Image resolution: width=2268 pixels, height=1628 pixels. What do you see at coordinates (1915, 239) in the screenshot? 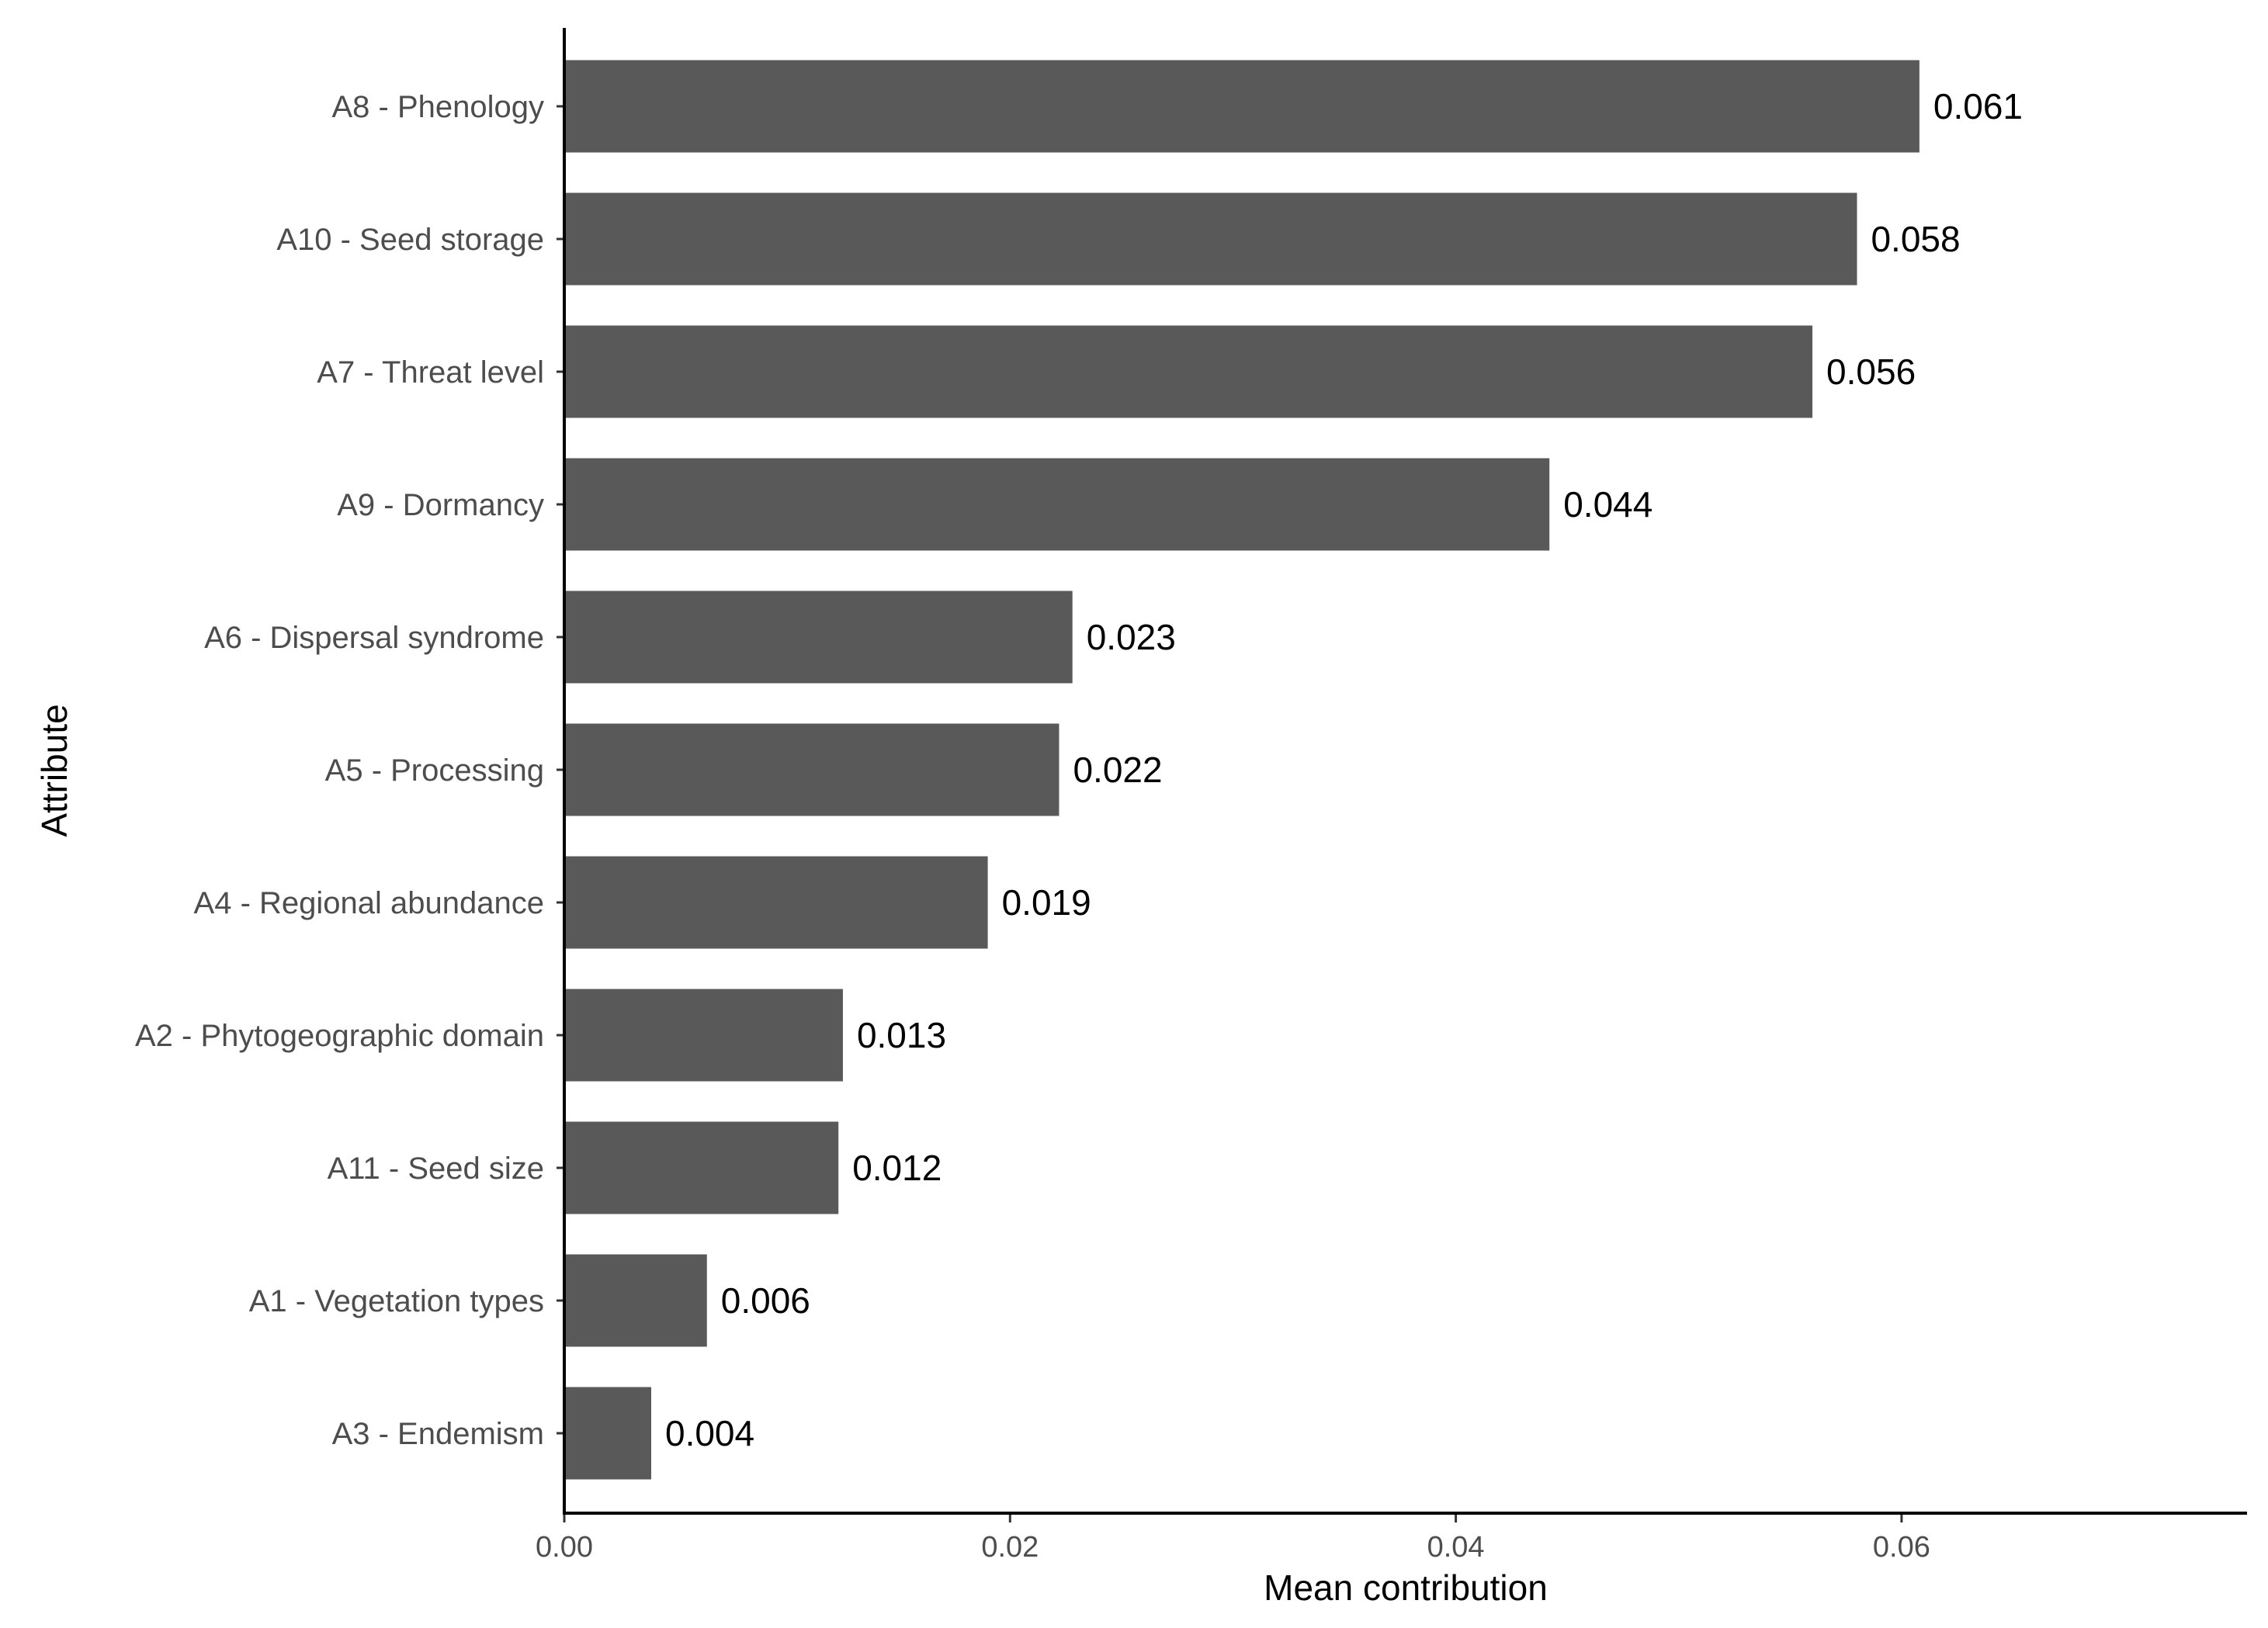
I see `value-label: 0.058` at bounding box center [1915, 239].